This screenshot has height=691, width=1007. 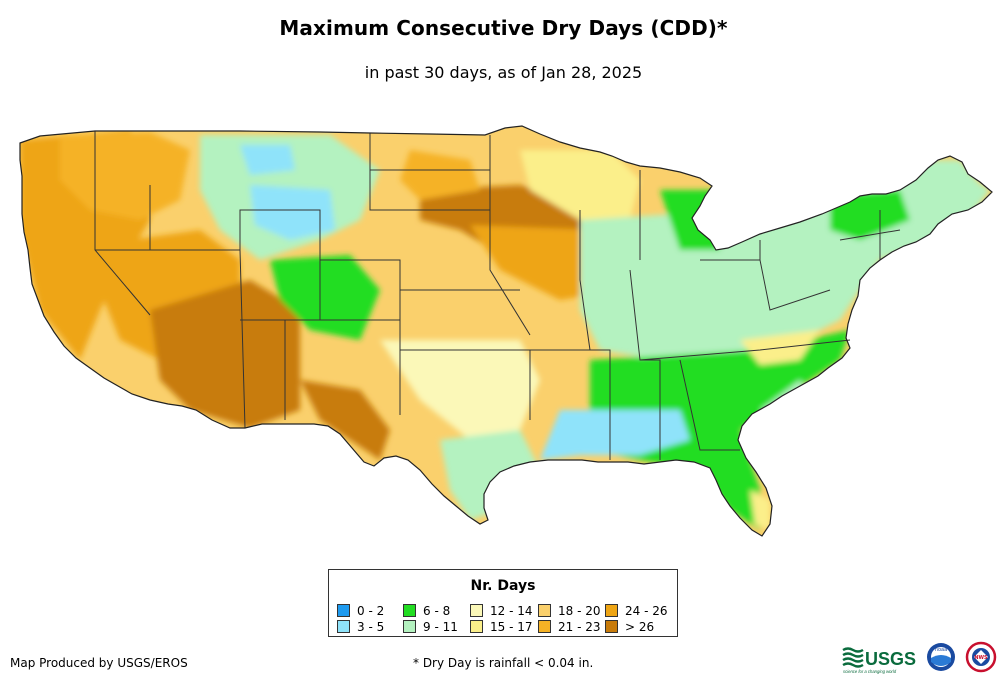 I want to click on legend-label: 24 - 26, so click(x=646, y=610).